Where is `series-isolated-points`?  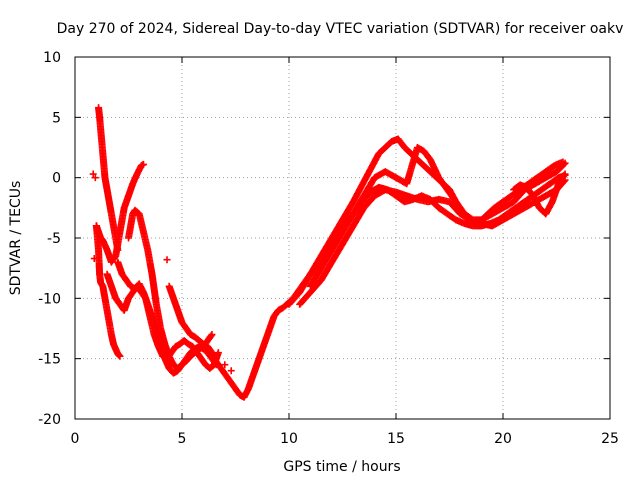
series-isolated-points is located at coordinates (162, 272).